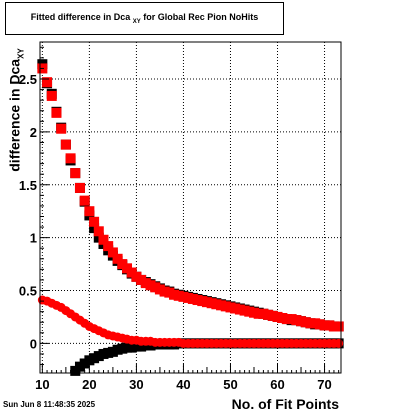  I want to click on chart-title-subscript: XY, so click(136, 21).